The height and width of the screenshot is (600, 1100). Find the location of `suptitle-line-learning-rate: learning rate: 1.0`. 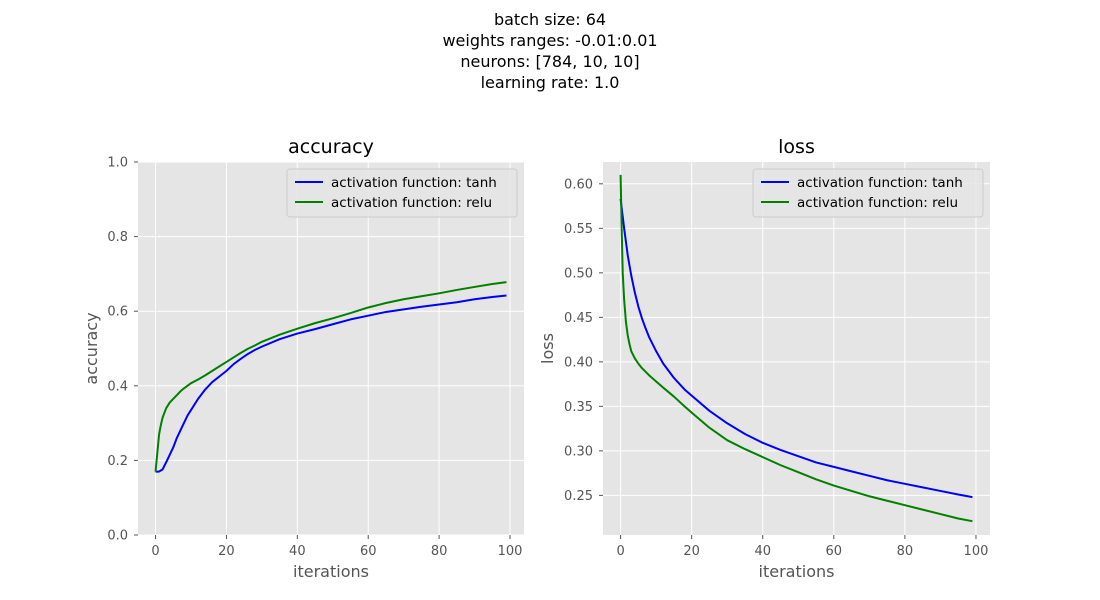

suptitle-line-learning-rate: learning rate: 1.0 is located at coordinates (550, 82).